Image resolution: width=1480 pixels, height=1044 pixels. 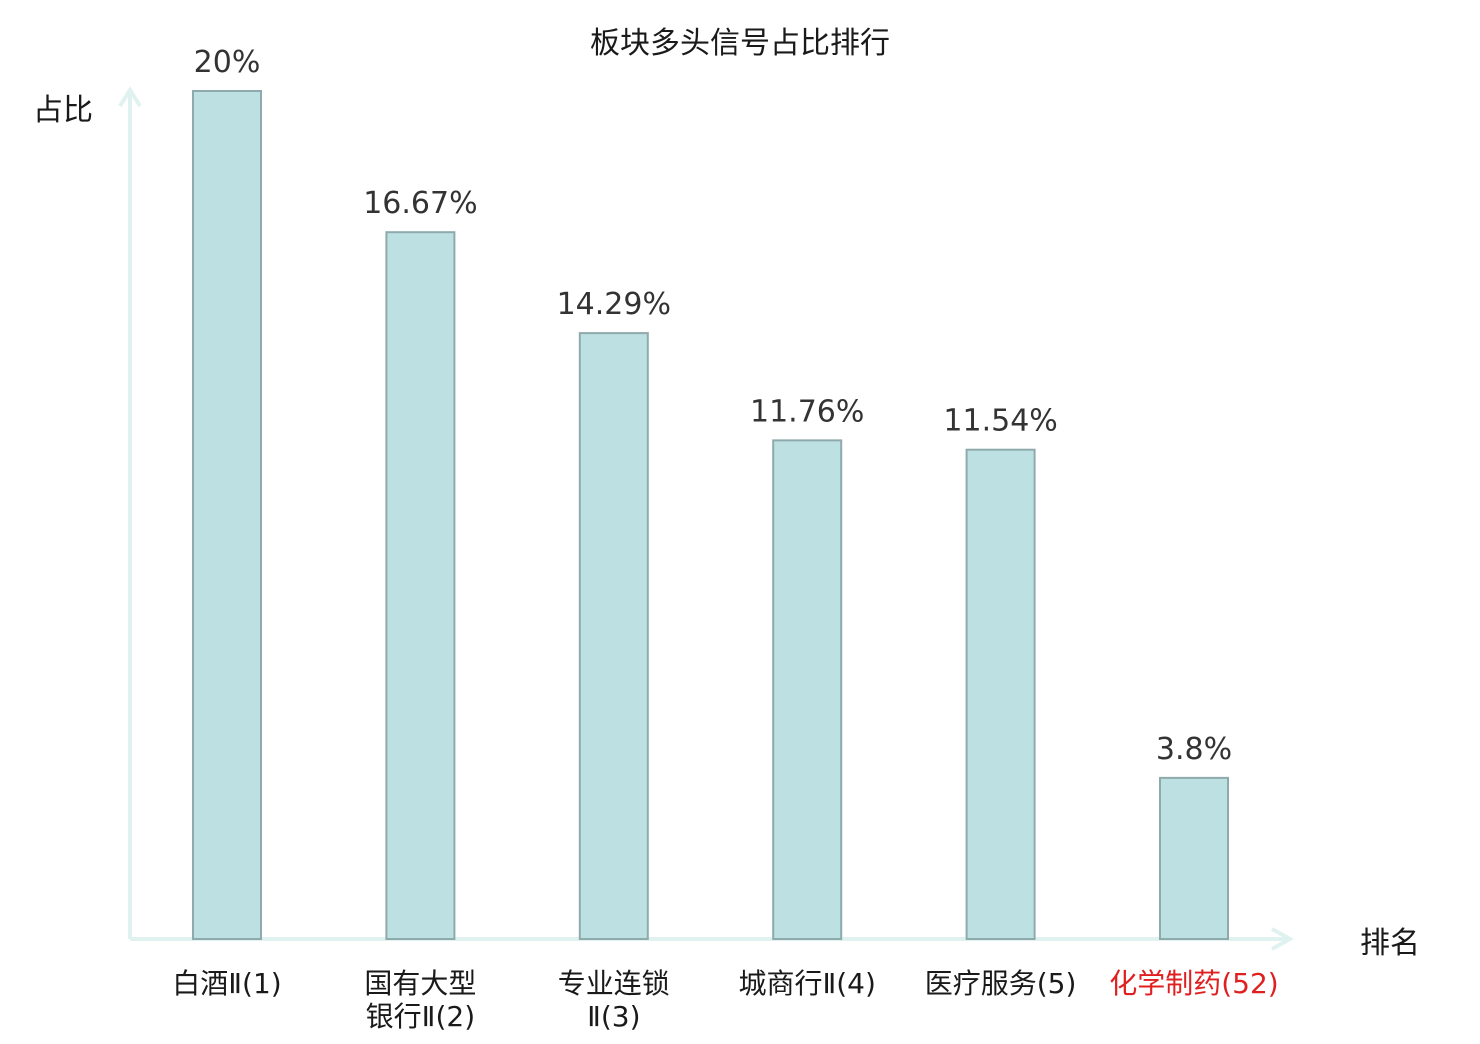 I want to click on chart-title: 板块多头信号占比排行, so click(x=740, y=43).